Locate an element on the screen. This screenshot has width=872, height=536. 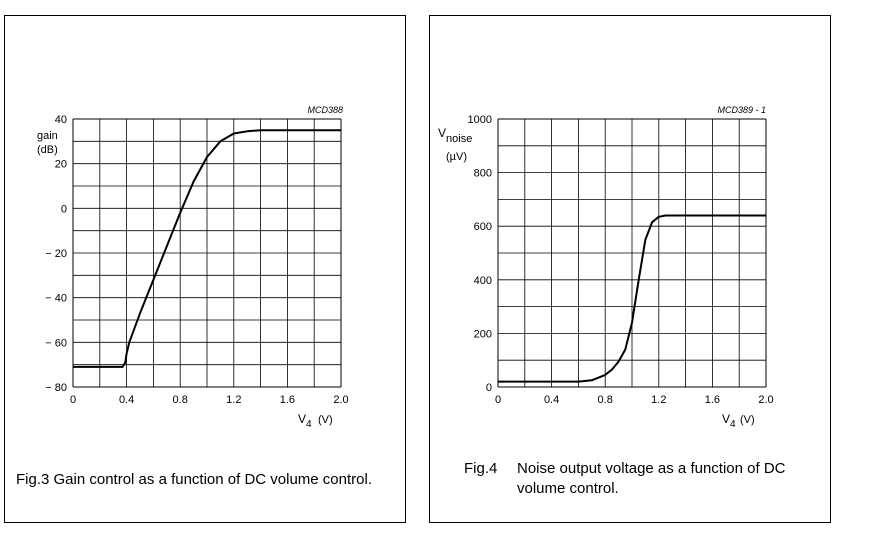
fig4-caption-number: Fig.4 is located at coordinates (481, 468).